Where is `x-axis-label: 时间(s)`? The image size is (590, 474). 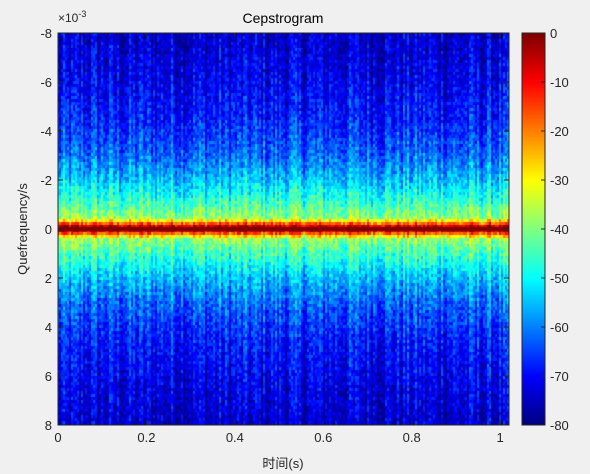
x-axis-label: 时间(s) is located at coordinates (282, 463).